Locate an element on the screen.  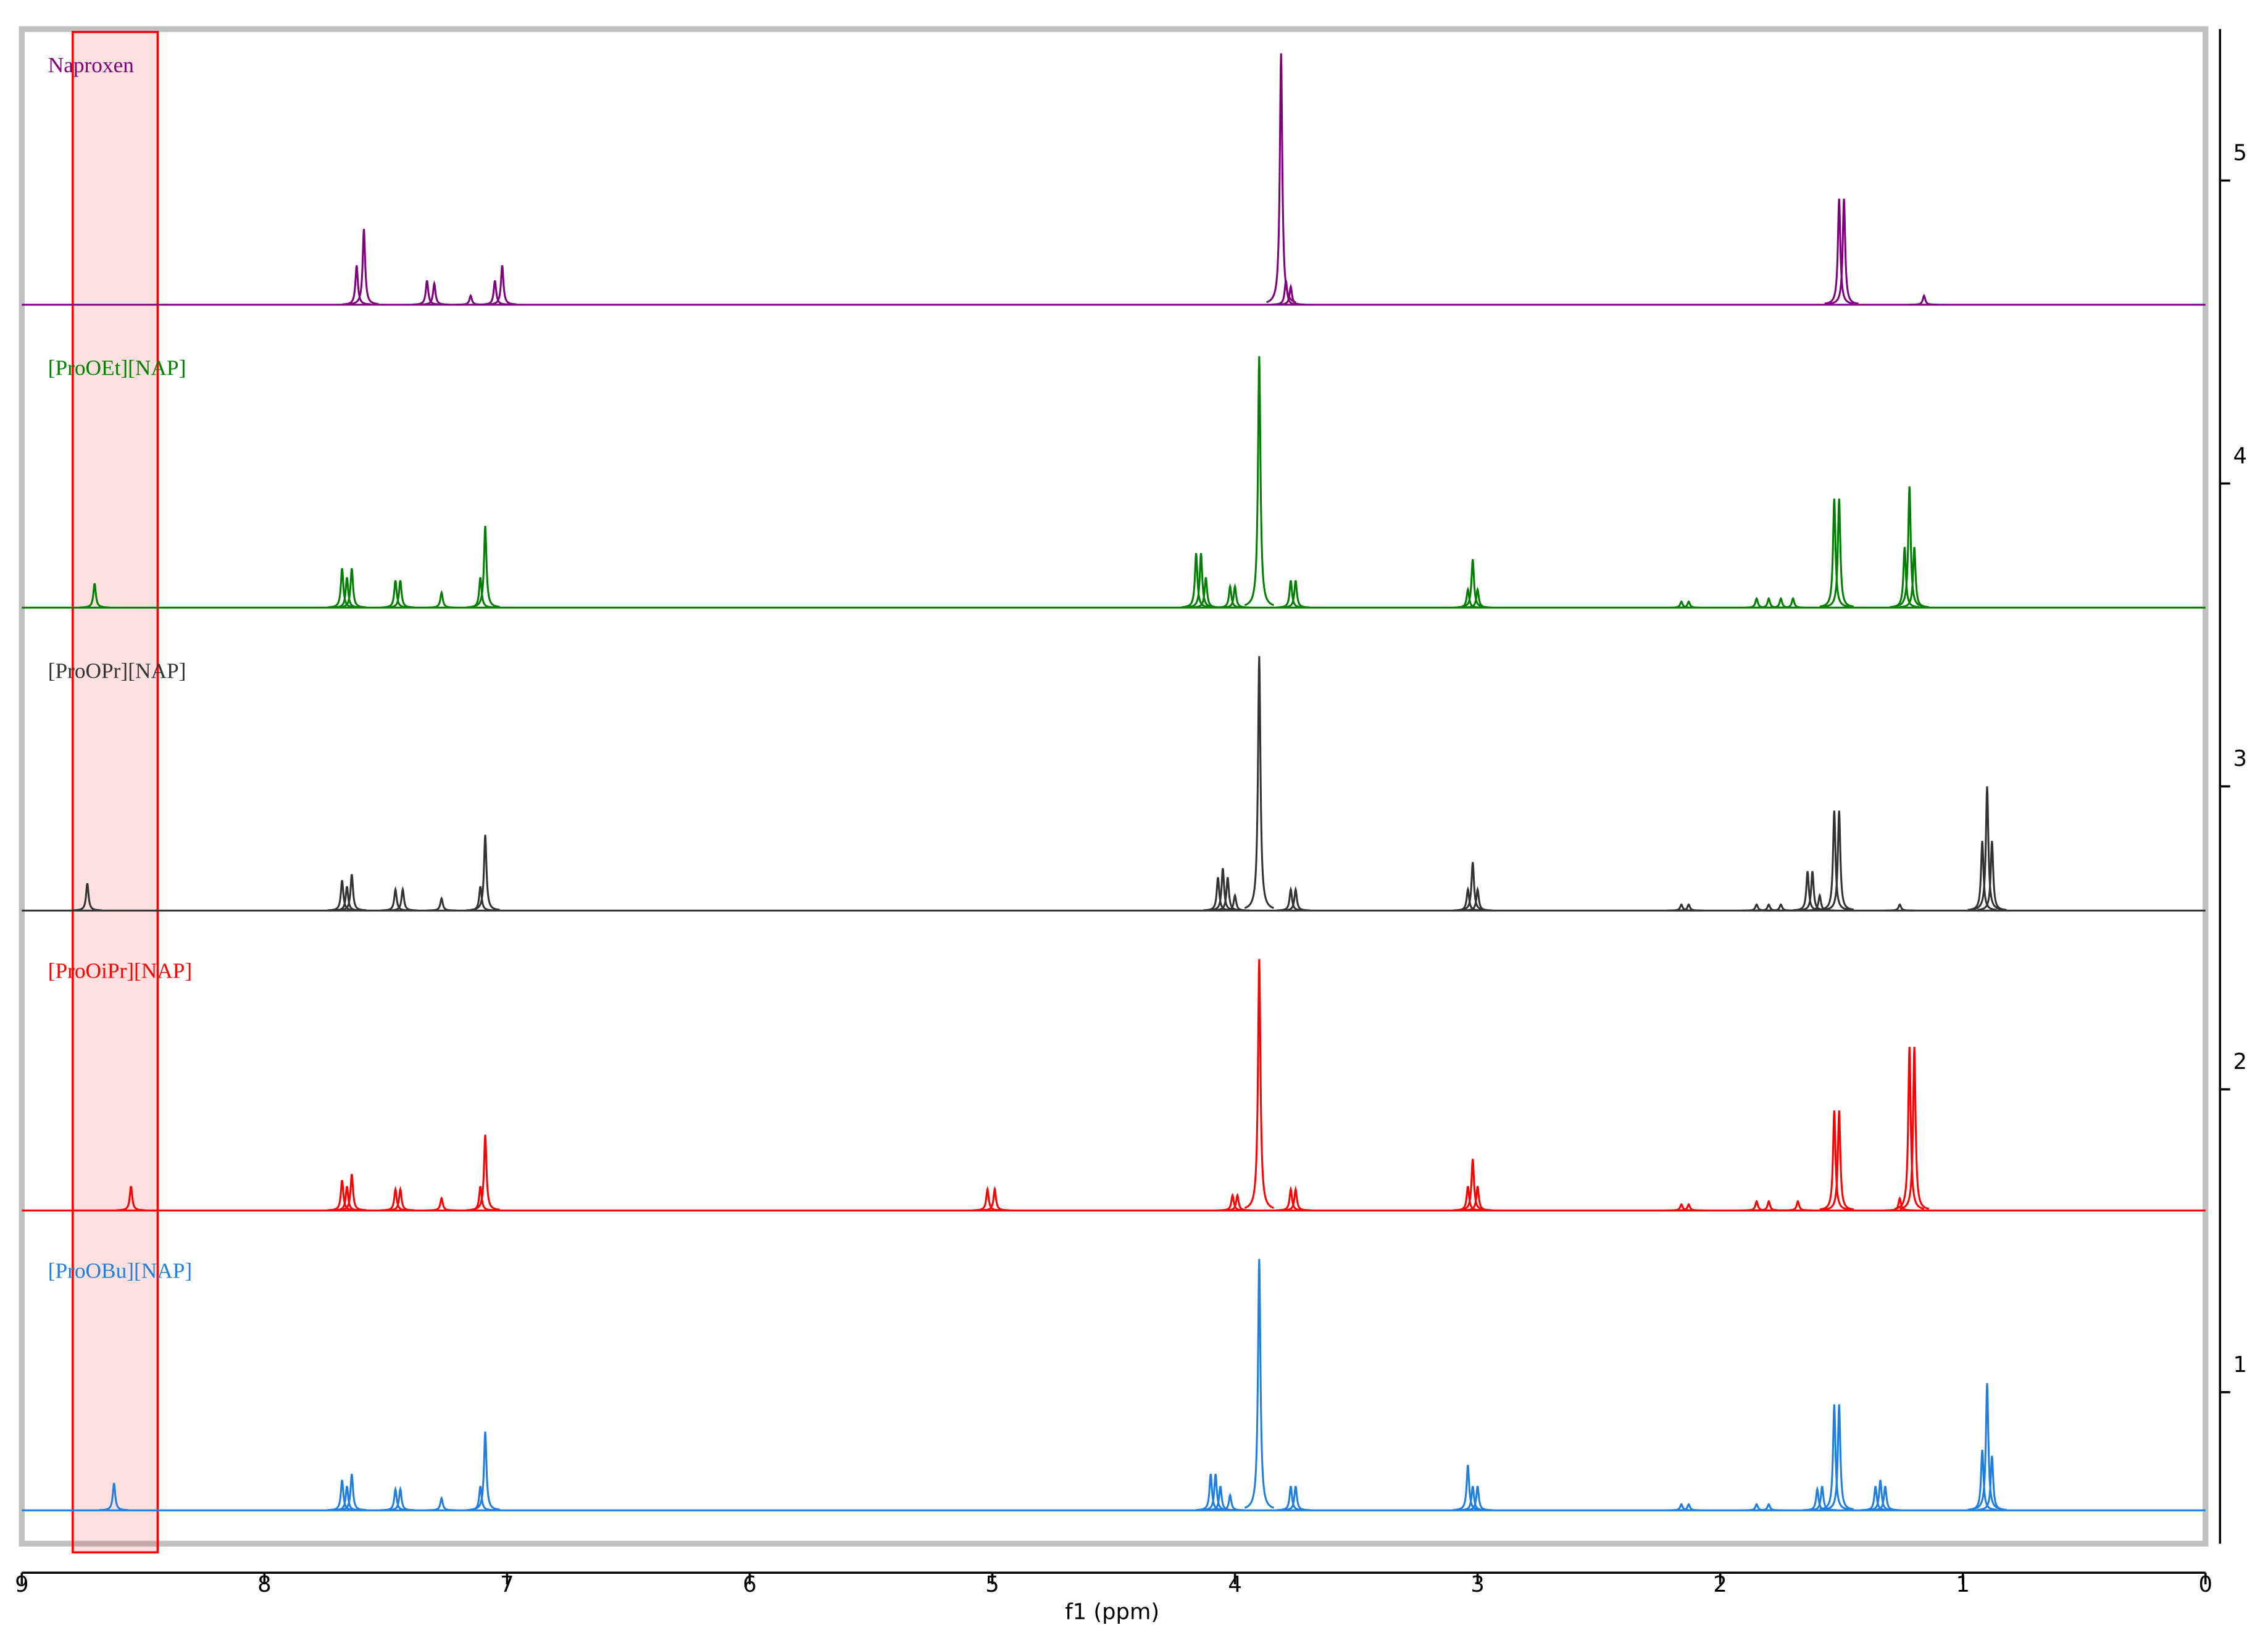
series-label: [ProOiPr][NAP] is located at coordinates (120, 970).